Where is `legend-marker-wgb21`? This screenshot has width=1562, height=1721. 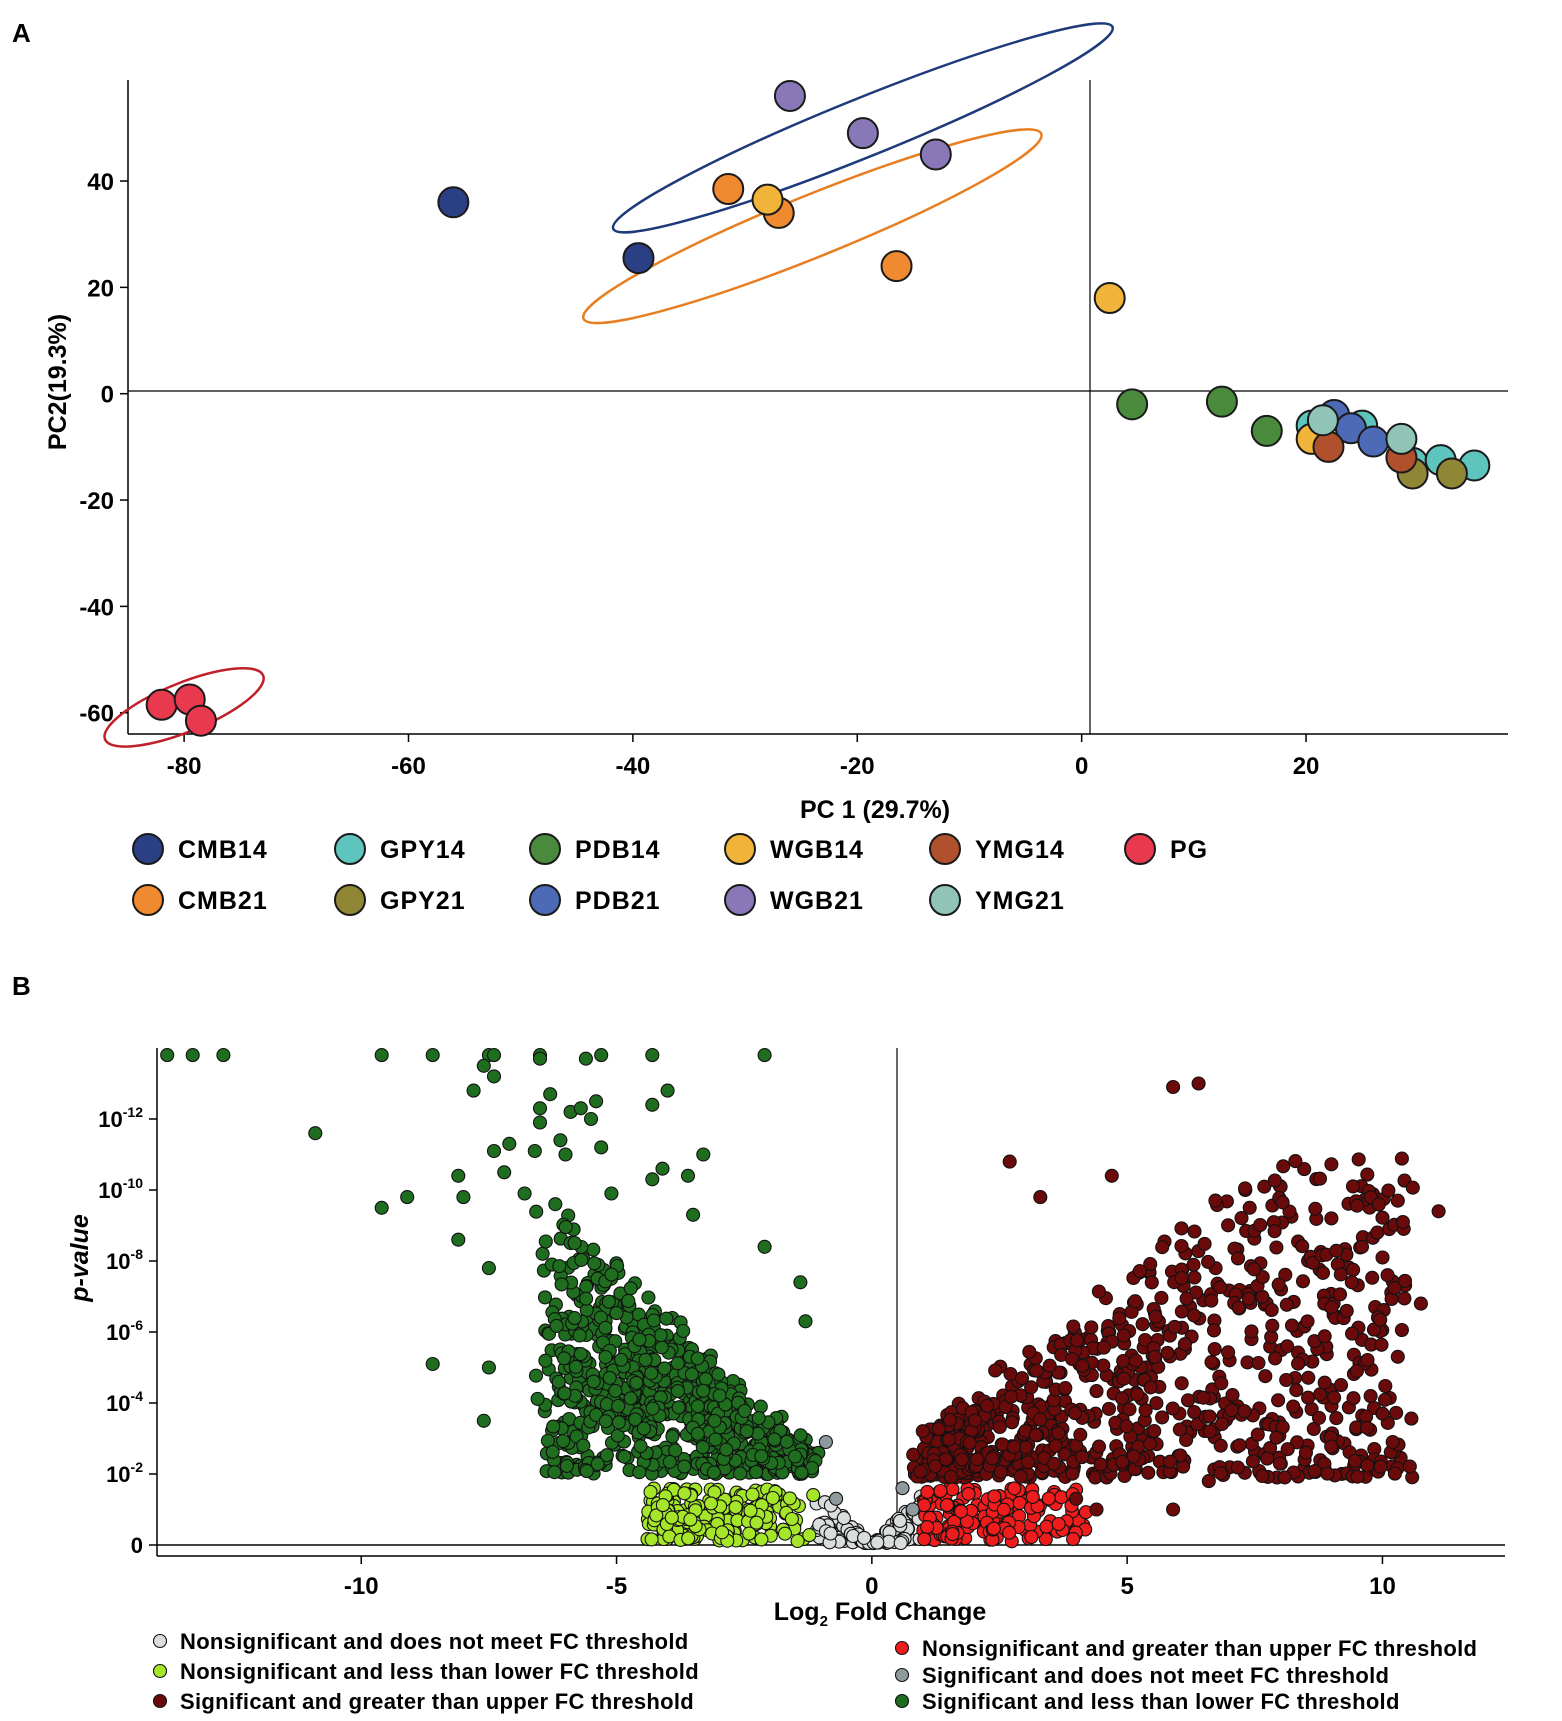 legend-marker-wgb21 is located at coordinates (740, 900).